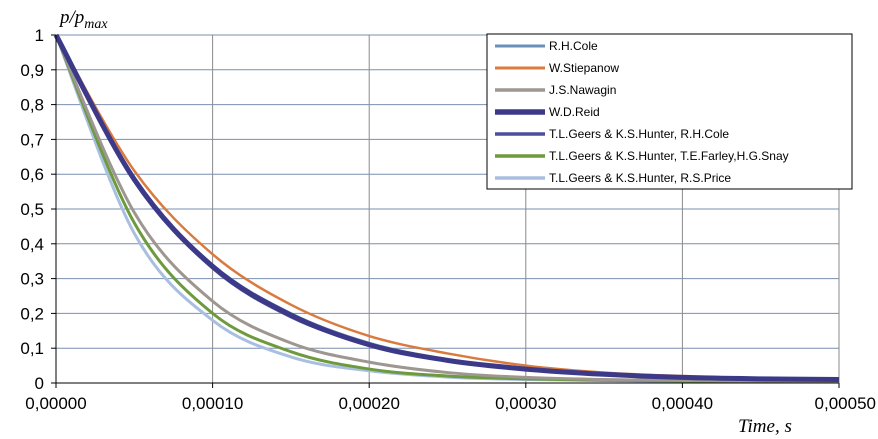 Image resolution: width=878 pixels, height=439 pixels. What do you see at coordinates (765, 426) in the screenshot?
I see `x-axis-title: Time, s` at bounding box center [765, 426].